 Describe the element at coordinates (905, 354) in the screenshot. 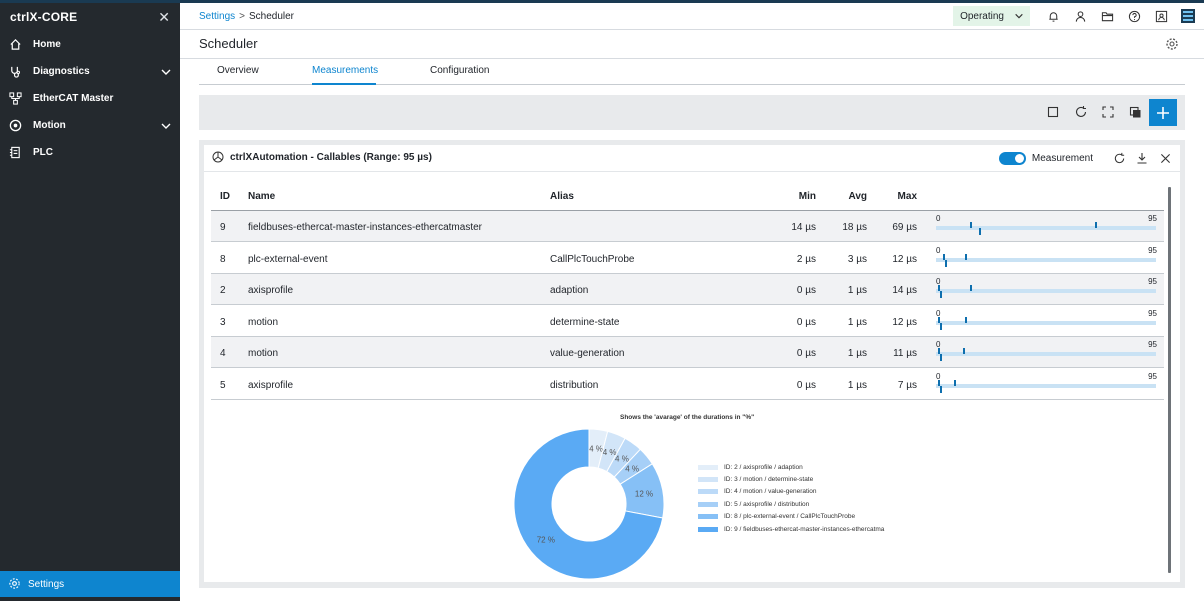

I see `row-max: 11 µs` at that location.